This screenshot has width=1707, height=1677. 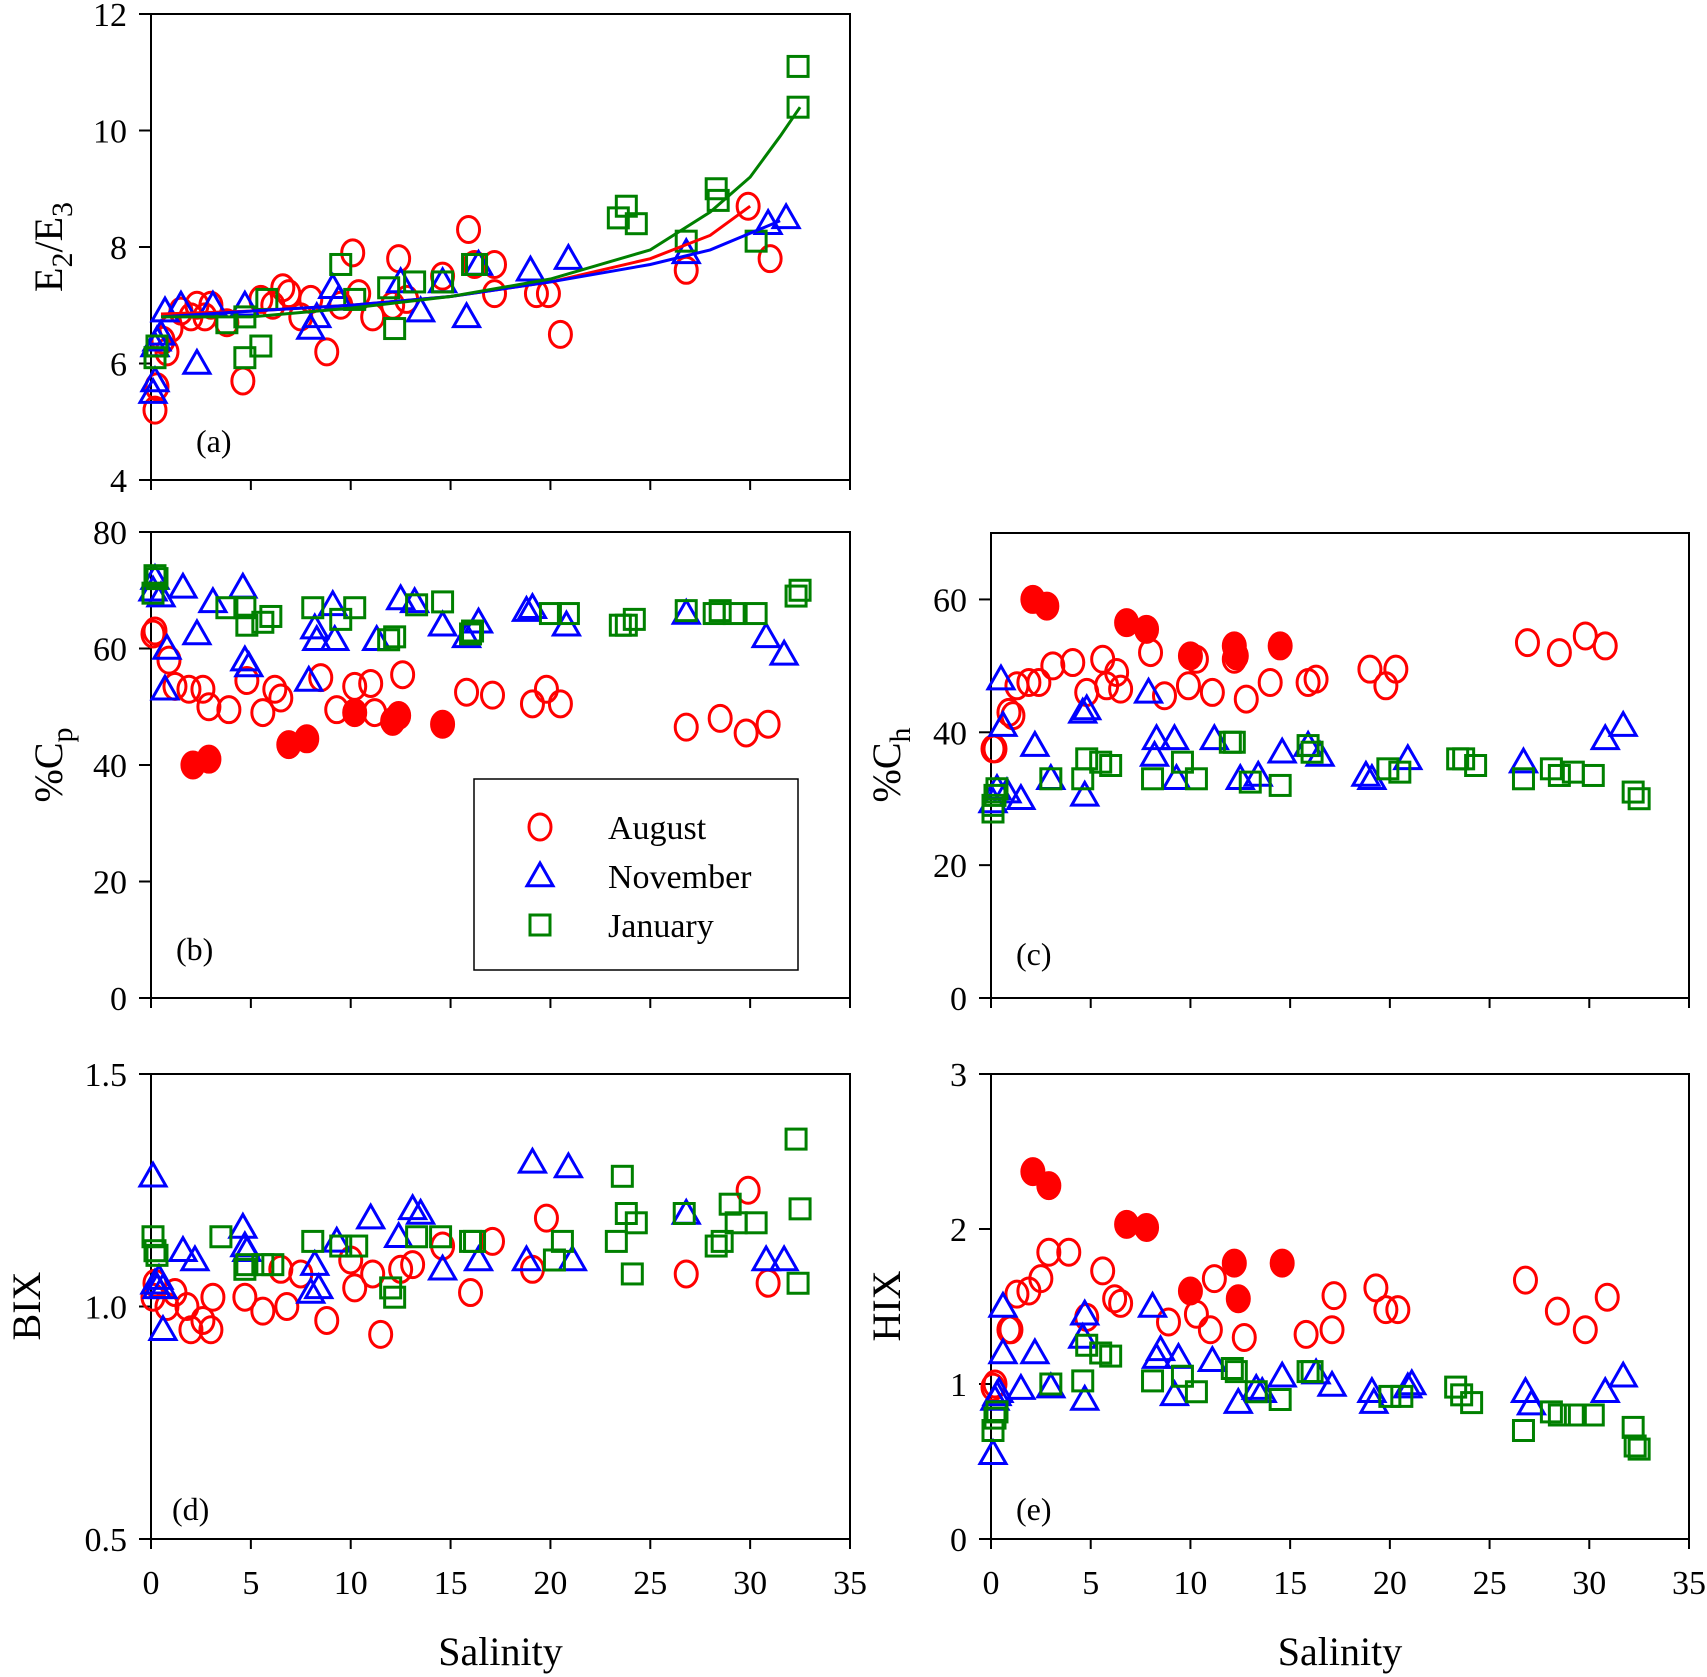 I want to click on y-tick-label: 1, so click(x=958, y=1385).